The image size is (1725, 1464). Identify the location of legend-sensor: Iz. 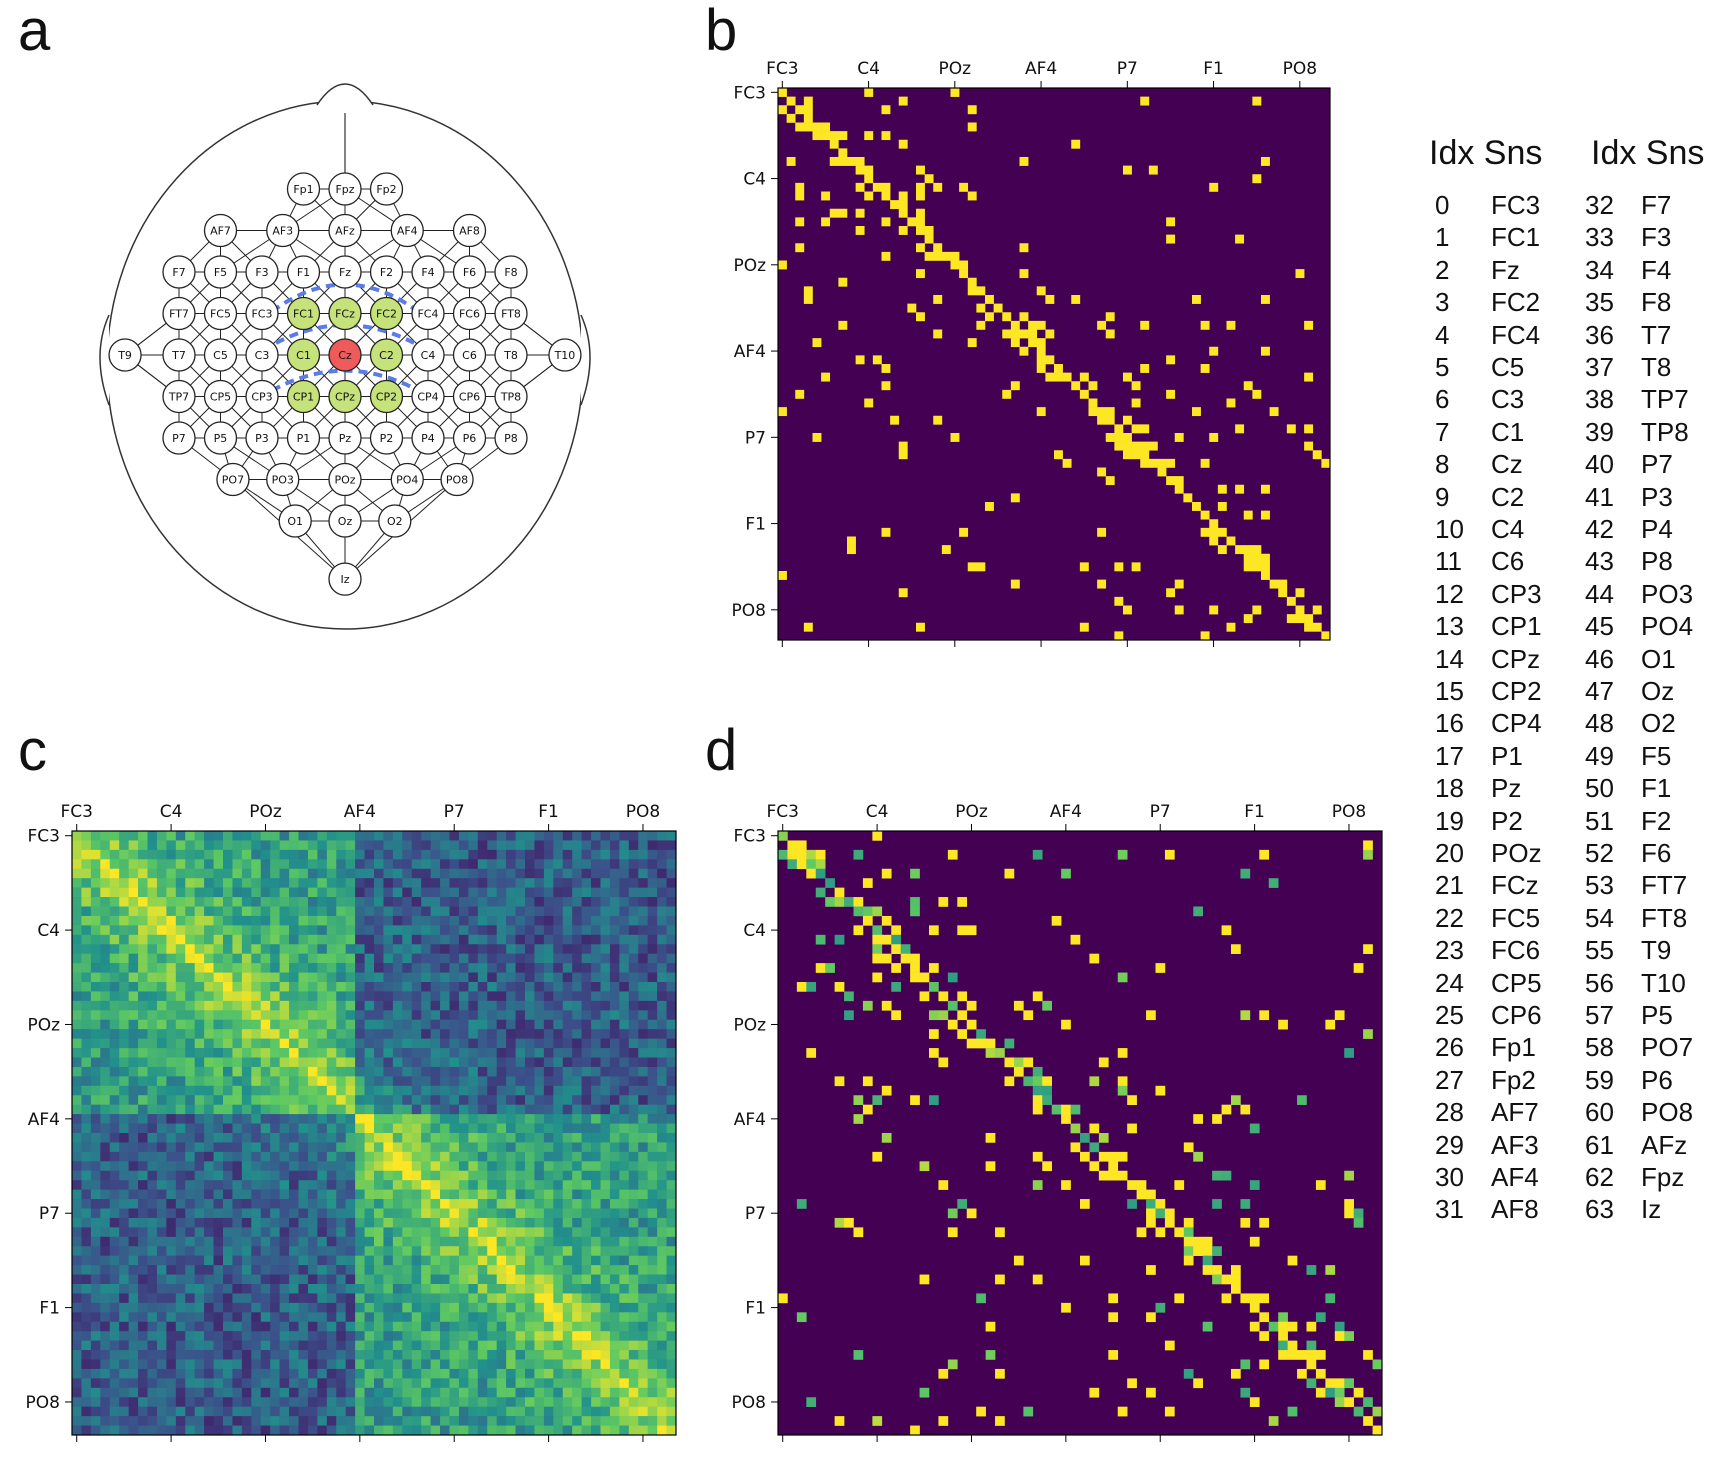
(1651, 1209).